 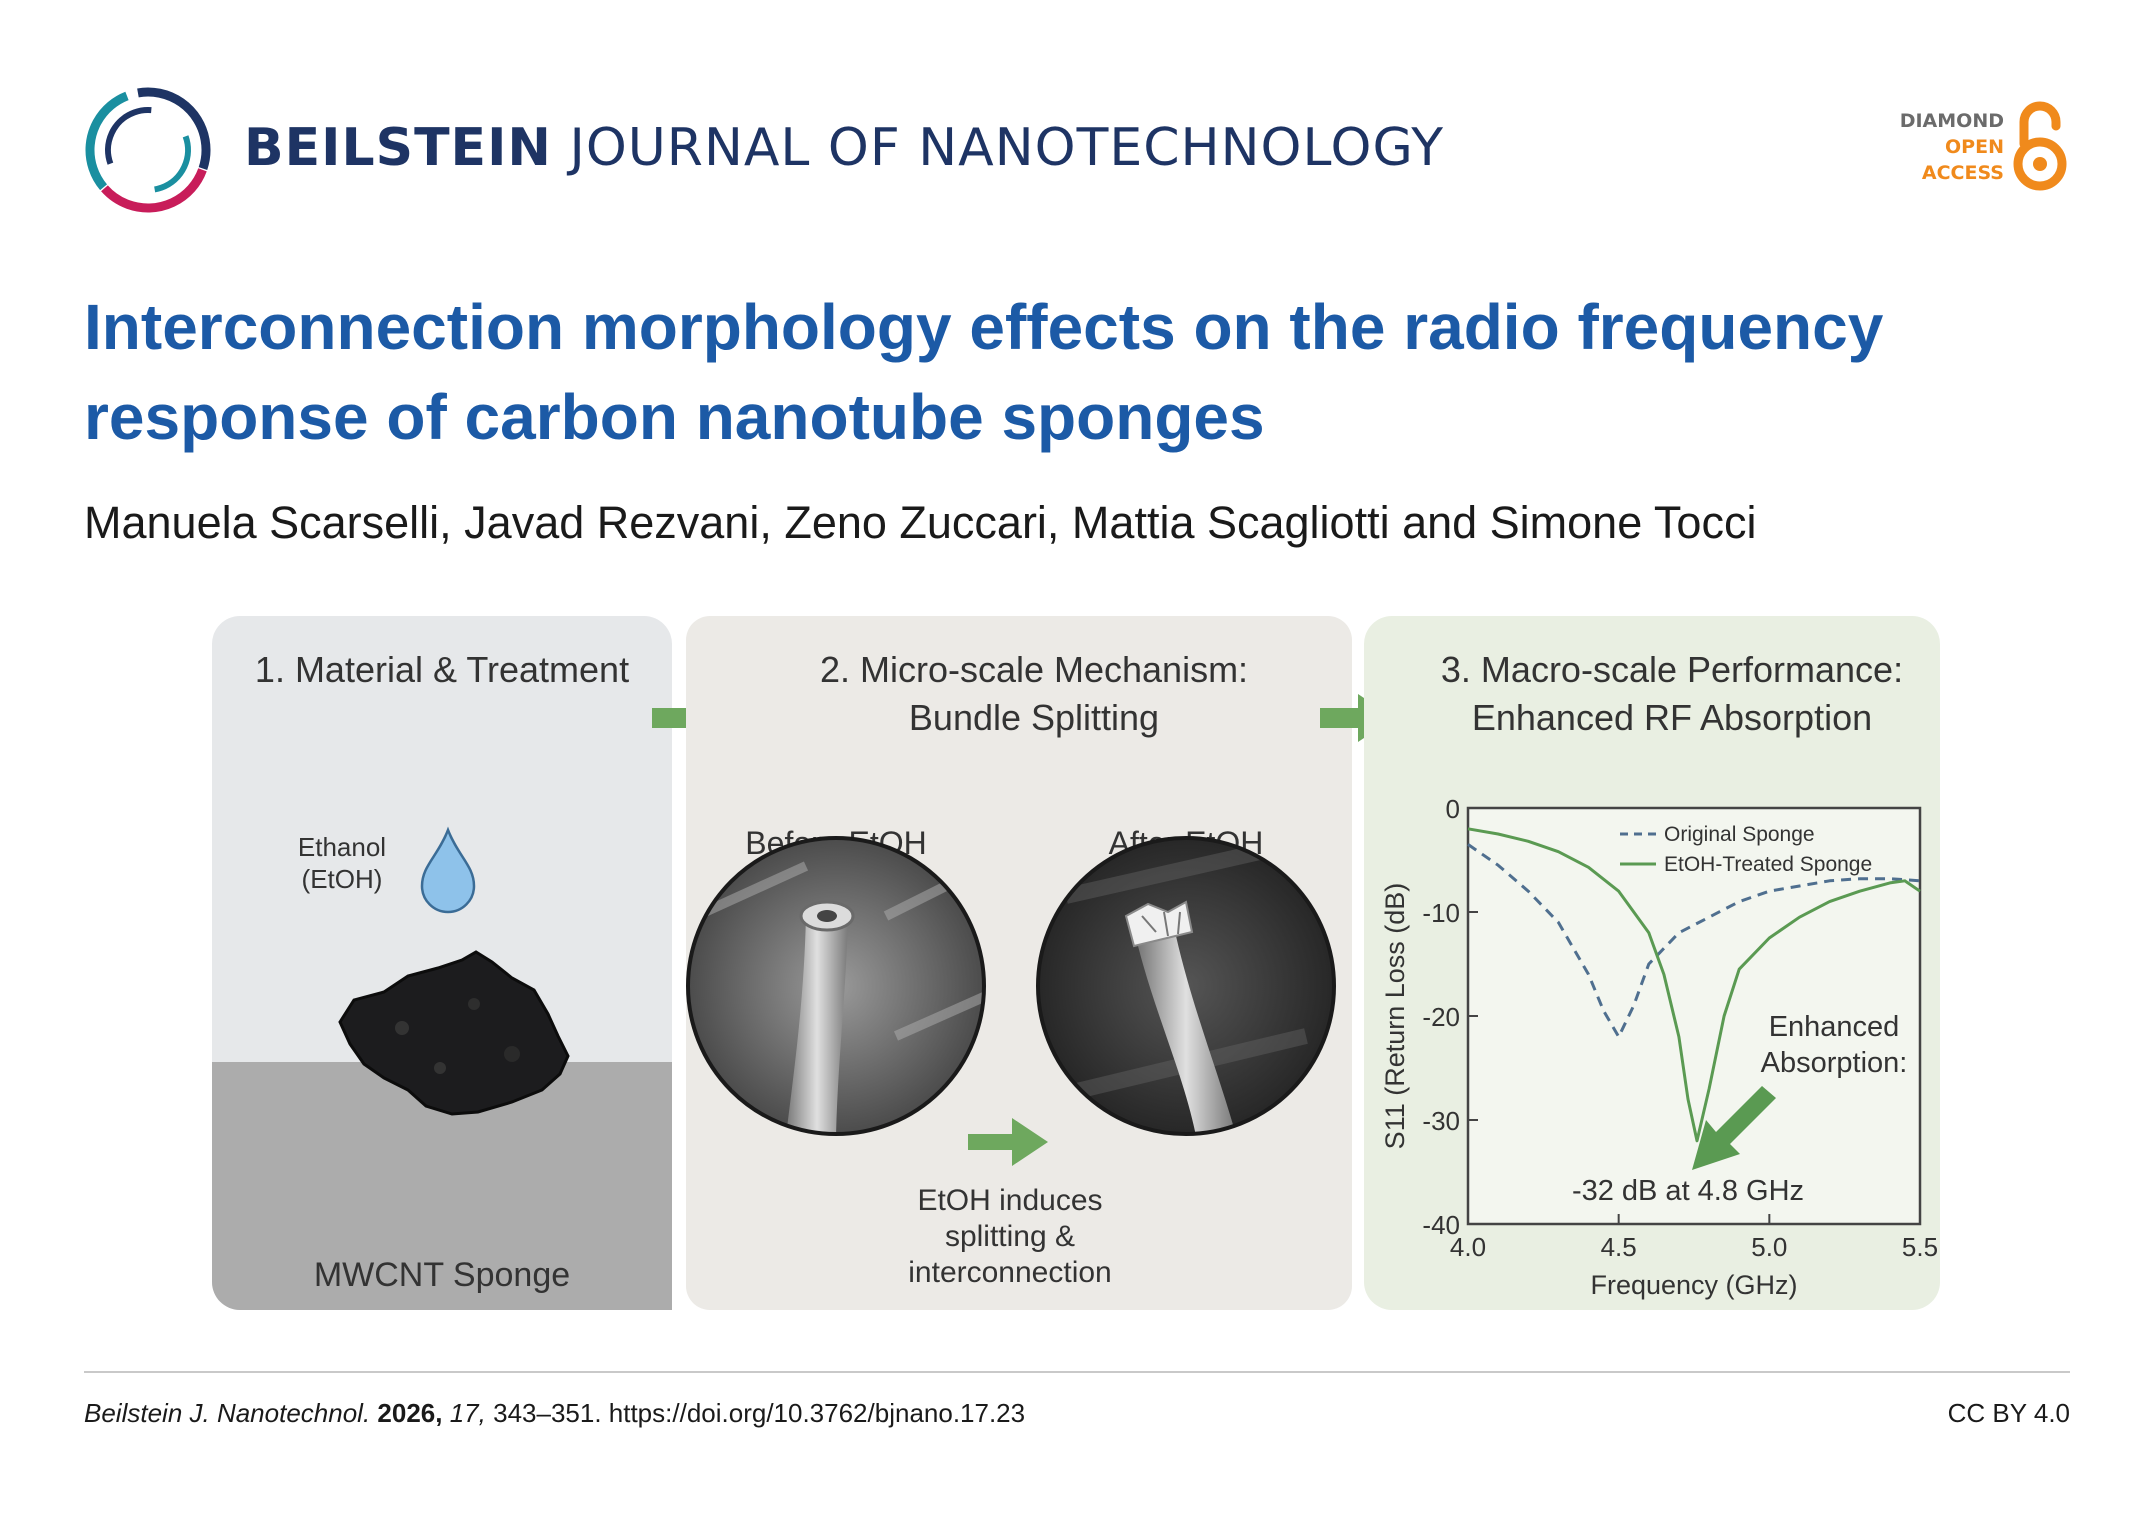 What do you see at coordinates (1962, 173) in the screenshot?
I see `badge-line-access: ACCESS` at bounding box center [1962, 173].